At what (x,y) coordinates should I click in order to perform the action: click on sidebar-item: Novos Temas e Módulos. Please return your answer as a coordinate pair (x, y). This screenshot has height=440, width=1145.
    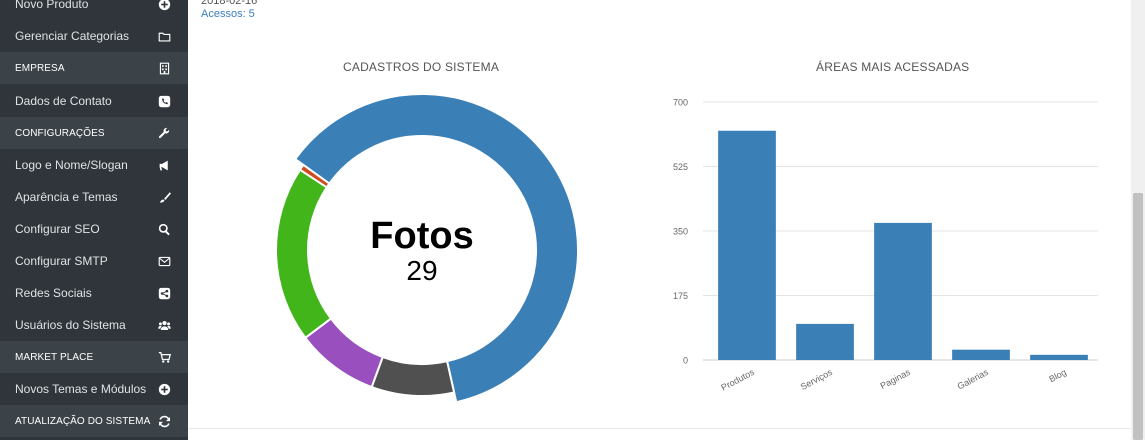
    Looking at the image, I should click on (94, 389).